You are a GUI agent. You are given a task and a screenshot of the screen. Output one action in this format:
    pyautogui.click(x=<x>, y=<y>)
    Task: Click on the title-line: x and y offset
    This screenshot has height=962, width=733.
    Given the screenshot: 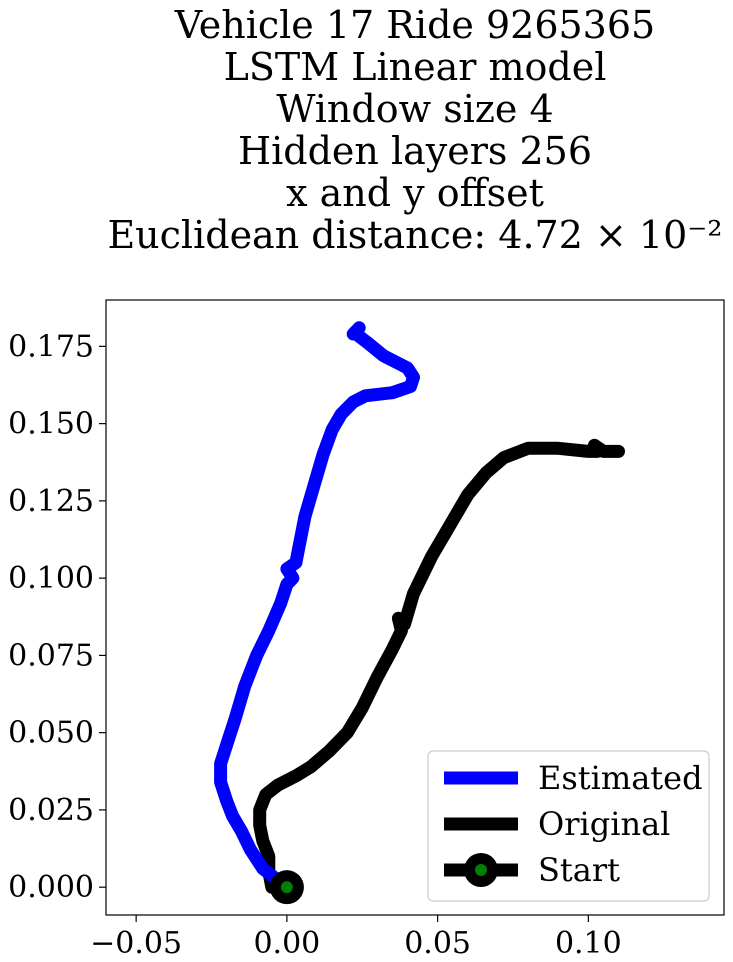 What is the action you would take?
    pyautogui.click(x=415, y=193)
    